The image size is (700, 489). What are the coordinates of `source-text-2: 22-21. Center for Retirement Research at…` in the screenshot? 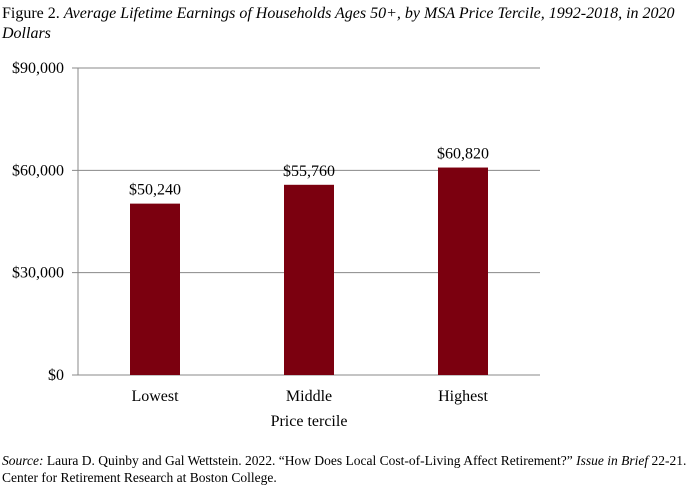 It's located at (344, 469).